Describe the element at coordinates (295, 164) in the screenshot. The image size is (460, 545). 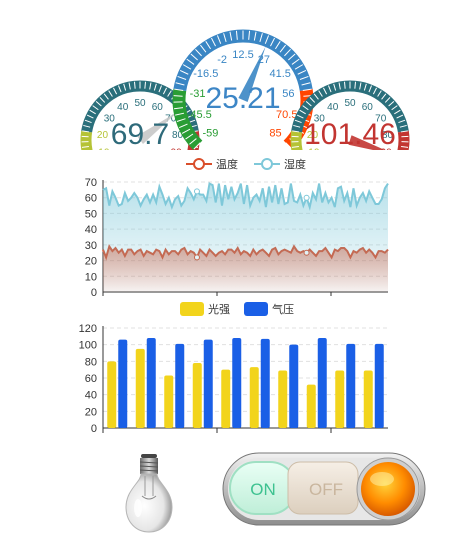
I see `legend-label-humidity: 湿度` at that location.